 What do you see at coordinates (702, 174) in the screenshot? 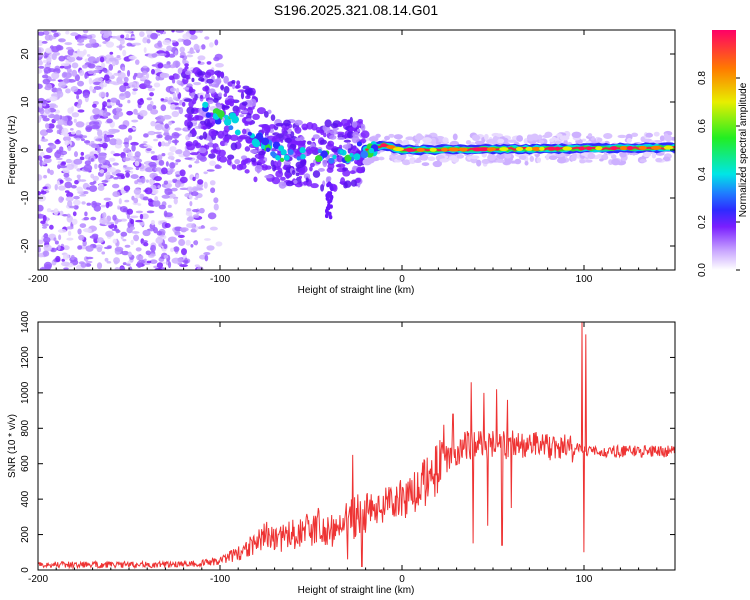
I see `colorbar-tick-label: 0.4` at bounding box center [702, 174].